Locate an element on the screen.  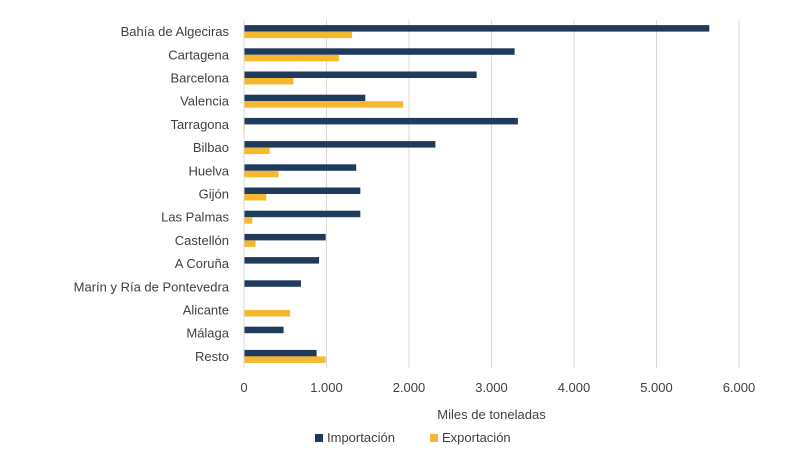
tick-label: 5.000 is located at coordinates (656, 387).